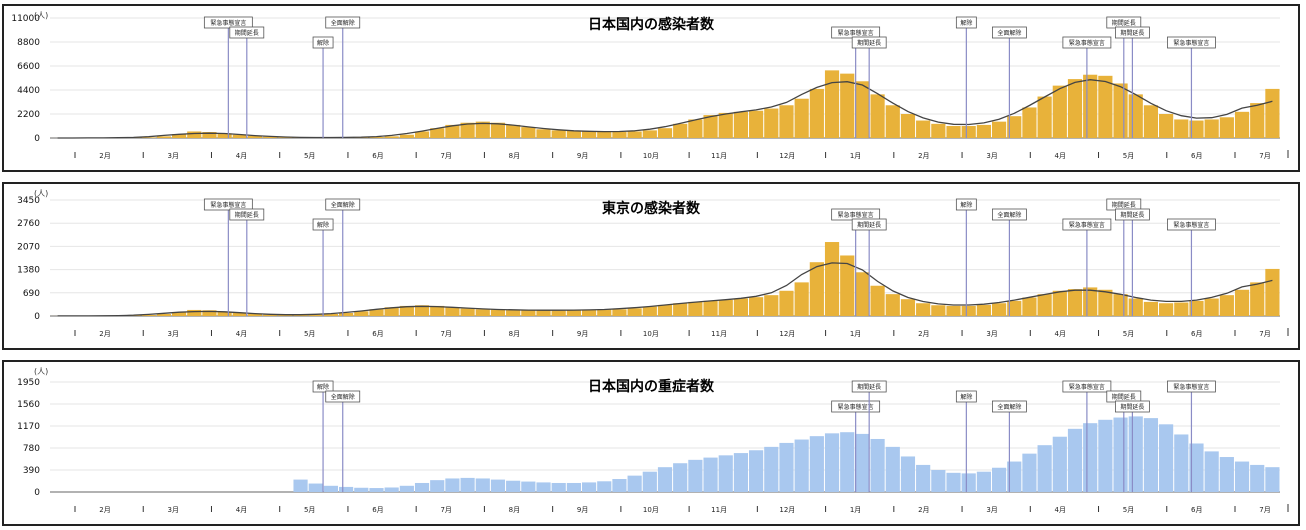 Image resolution: width=1306 pixels, height=530 pixels. I want to click on y-tick-label: 780, so click(31, 449).